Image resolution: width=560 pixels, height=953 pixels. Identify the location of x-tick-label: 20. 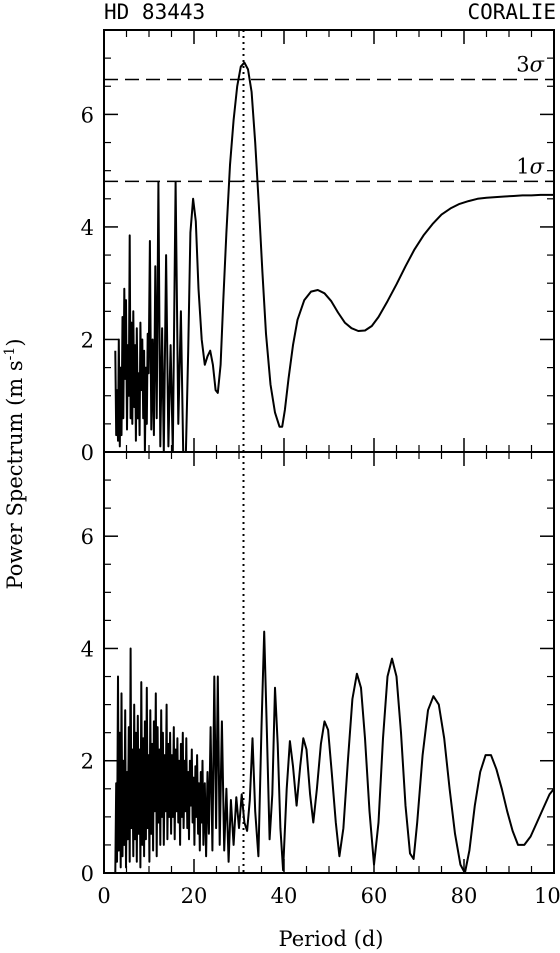
(194, 896).